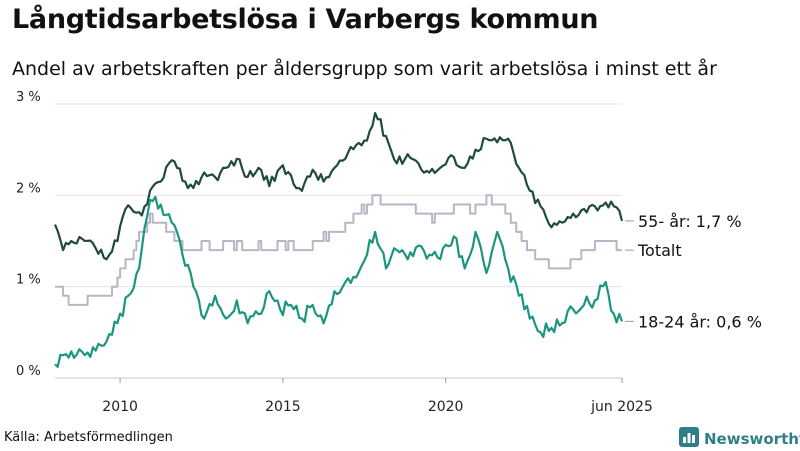  I want to click on source-note: Källa: Arbetsförmedlingen, so click(88, 437).